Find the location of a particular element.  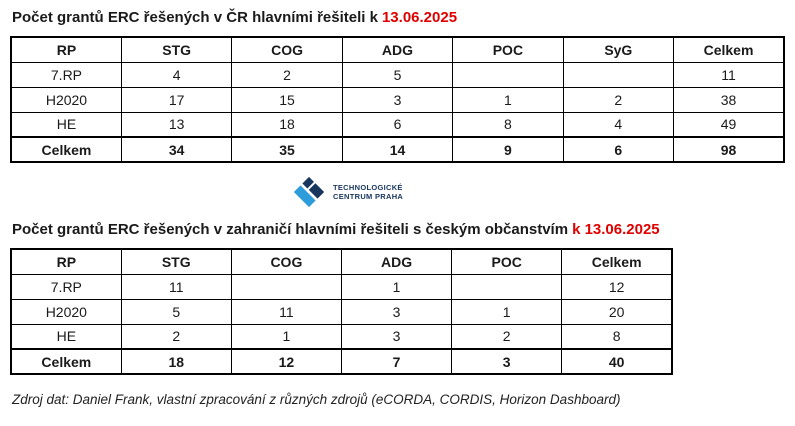

column-header: SyG is located at coordinates (618, 49).